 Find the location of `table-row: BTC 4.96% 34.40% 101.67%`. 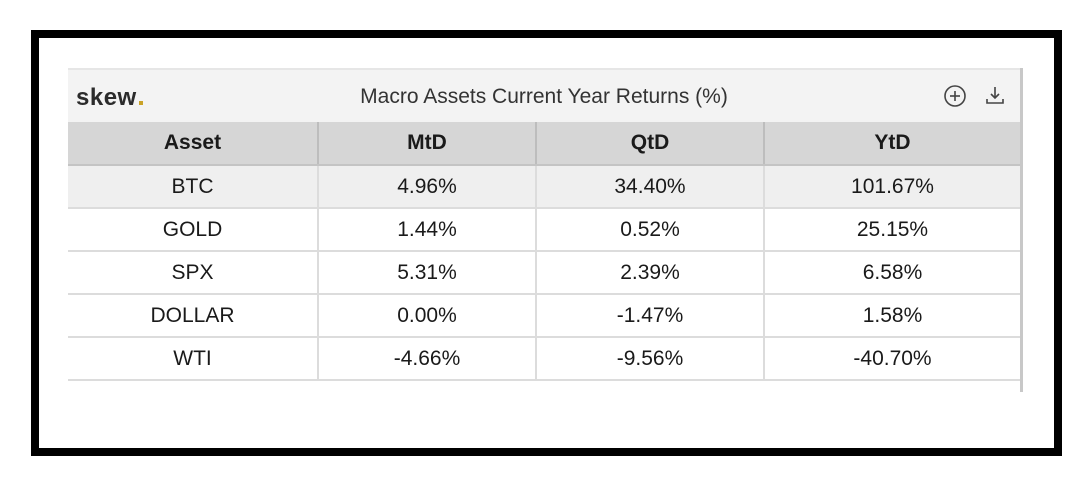

table-row: BTC 4.96% 34.40% 101.67% is located at coordinates (544, 187).